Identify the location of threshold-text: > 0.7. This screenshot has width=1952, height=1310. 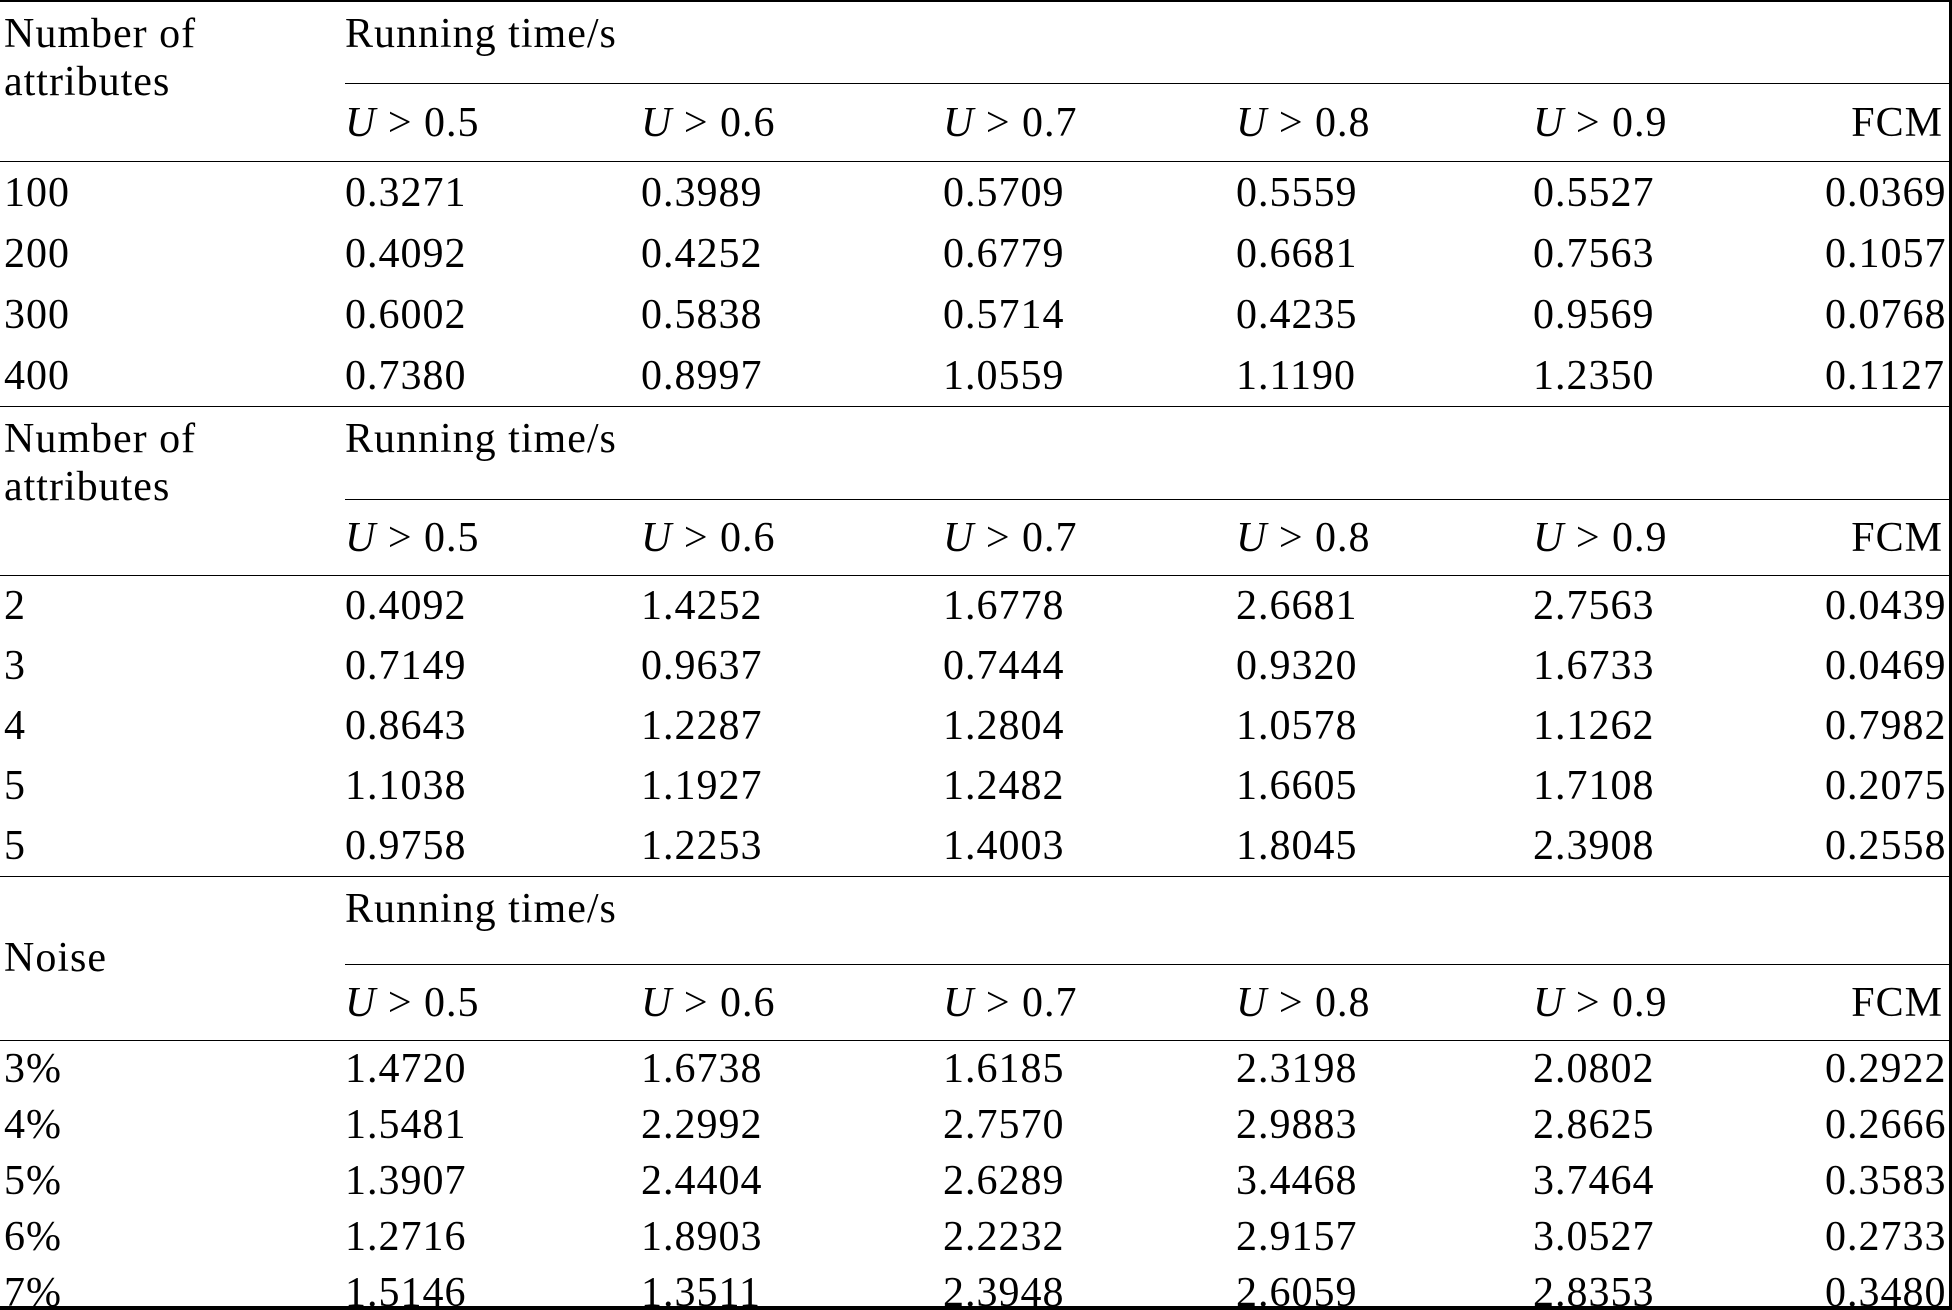
(1026, 537).